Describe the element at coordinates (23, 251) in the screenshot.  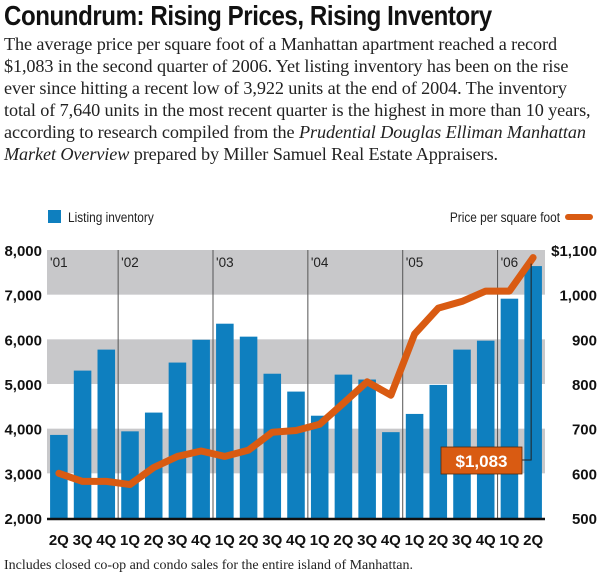
I see `left-axis-tick-label: 8,000` at that location.